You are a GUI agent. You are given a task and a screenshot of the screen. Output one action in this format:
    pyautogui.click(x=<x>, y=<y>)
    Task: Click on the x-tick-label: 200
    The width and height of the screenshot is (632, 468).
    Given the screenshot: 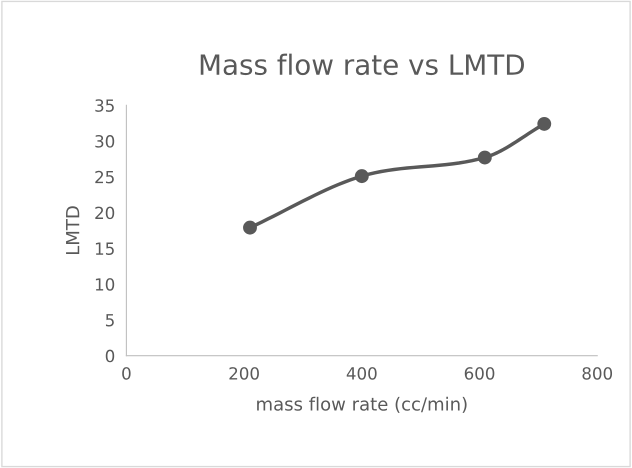 What is the action you would take?
    pyautogui.click(x=244, y=373)
    